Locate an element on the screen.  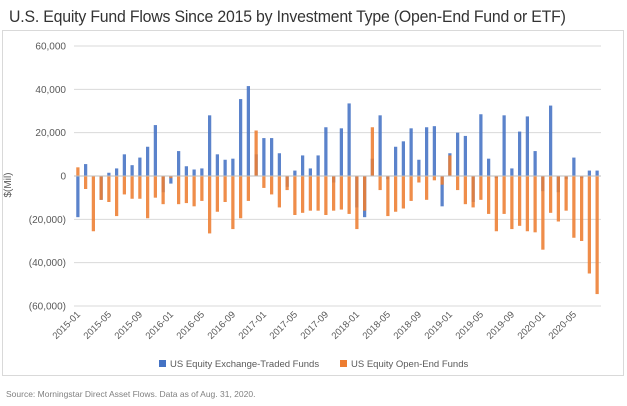
x-tick-label: 2015-09 is located at coordinates (129, 325).